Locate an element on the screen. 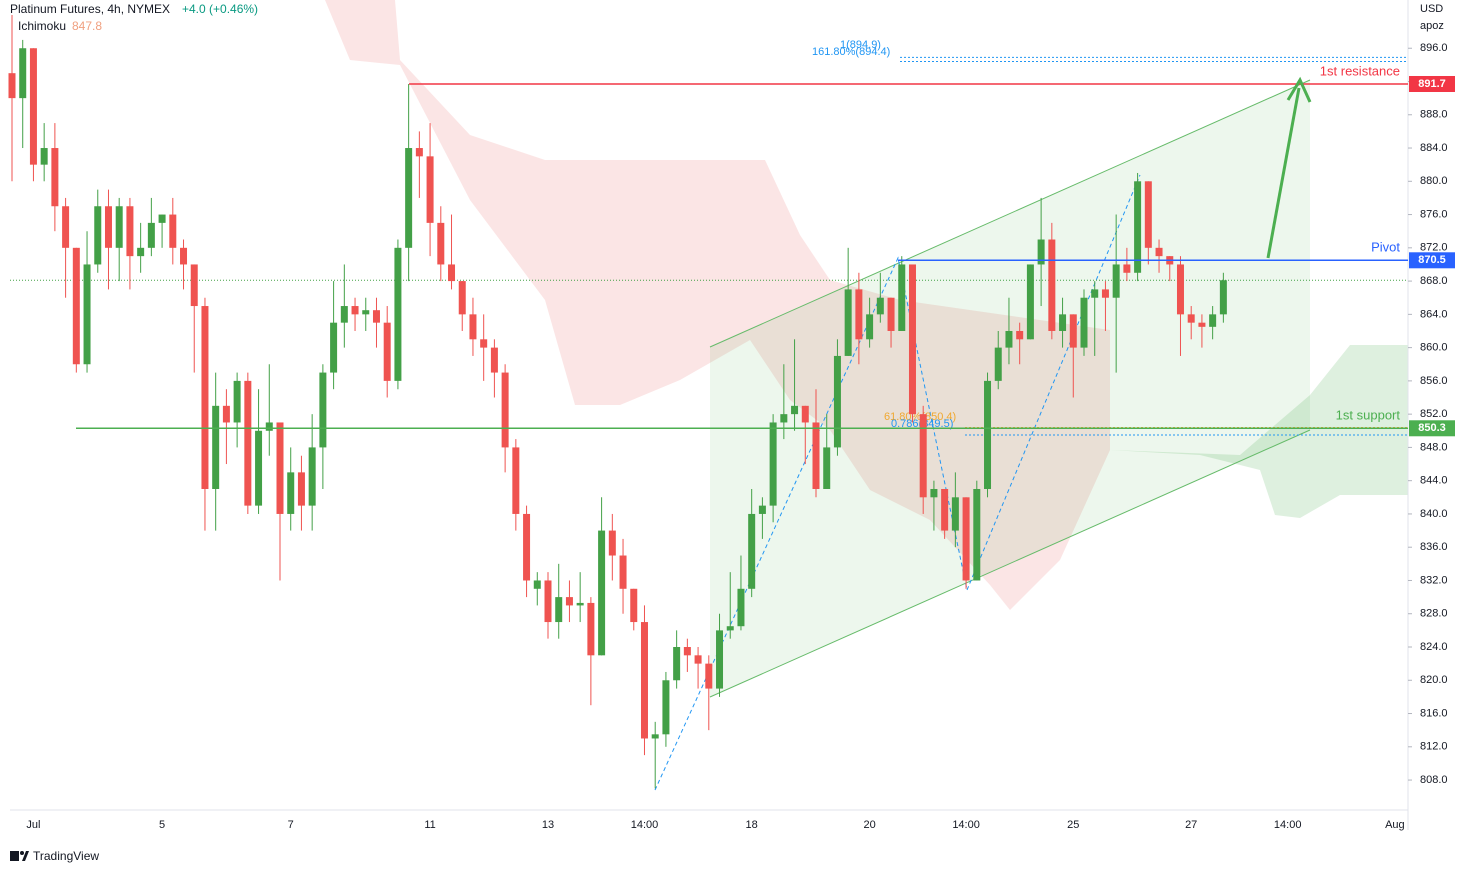  y-tick-label: 896.0 is located at coordinates (1434, 48).